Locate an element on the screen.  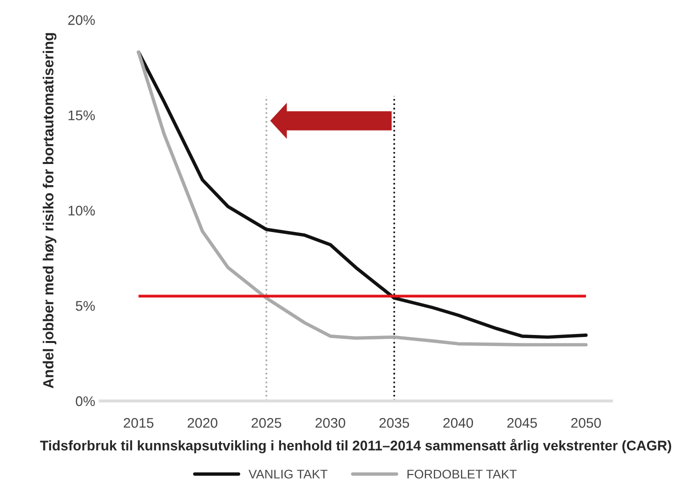
x-tick-label: 2015 is located at coordinates (139, 423).